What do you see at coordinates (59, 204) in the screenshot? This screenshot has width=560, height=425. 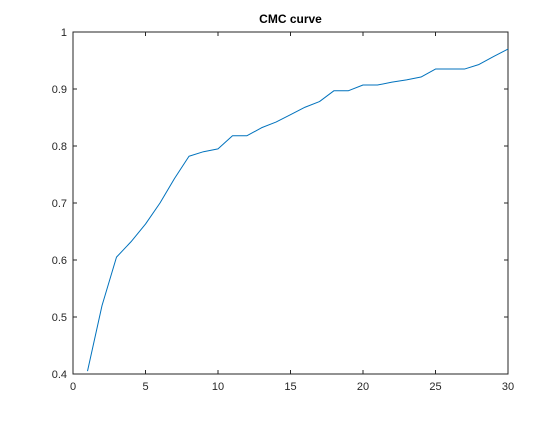 I see `y-tick-label: 0.7` at bounding box center [59, 204].